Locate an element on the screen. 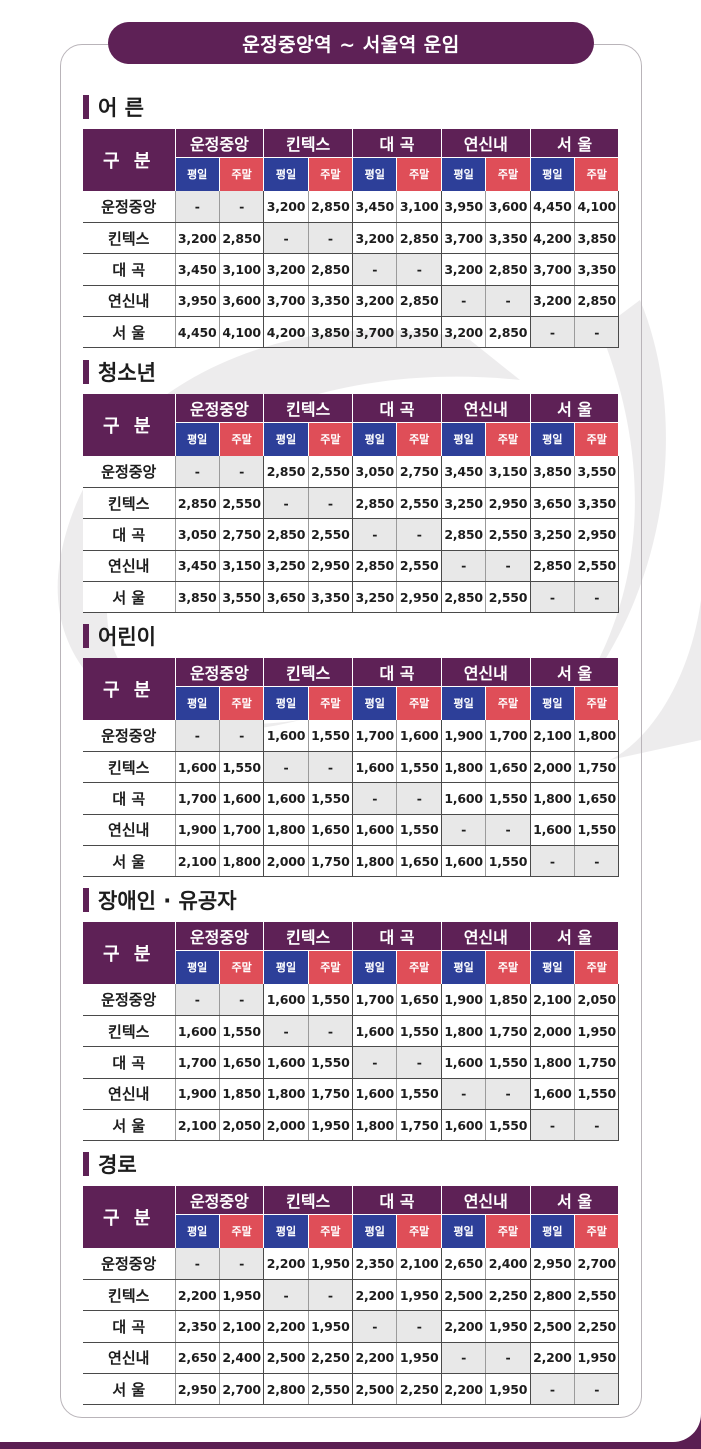 The height and width of the screenshot is (1449, 701). fare-cell: 3,850 is located at coordinates (553, 472).